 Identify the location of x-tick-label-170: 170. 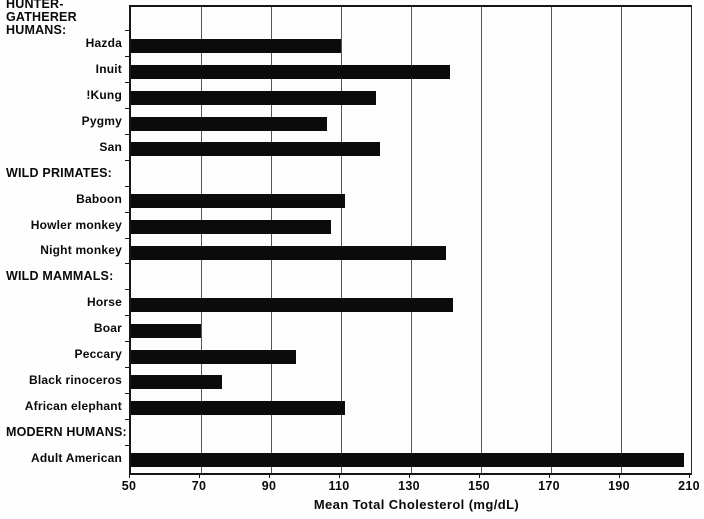
(549, 486).